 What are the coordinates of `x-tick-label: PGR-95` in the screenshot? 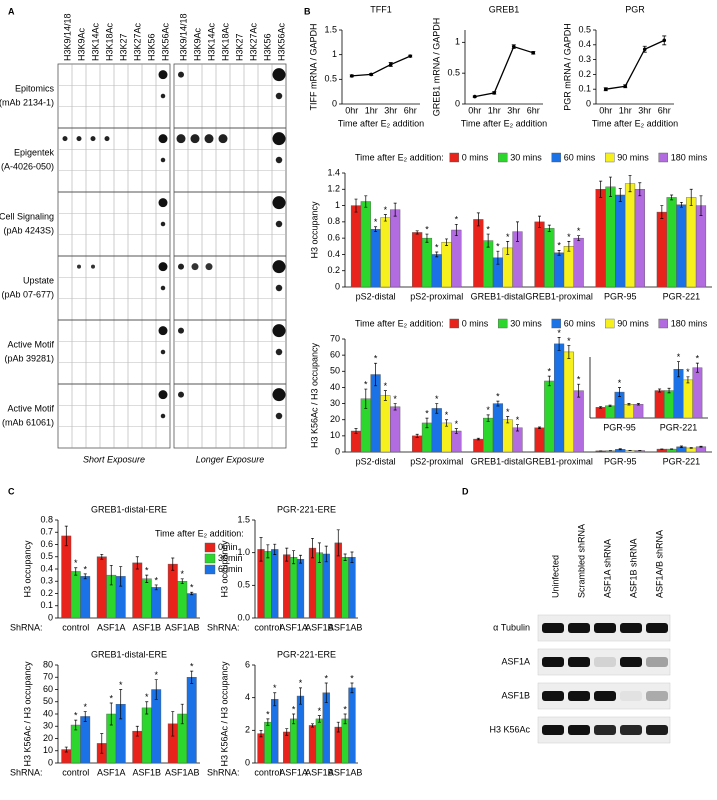 It's located at (620, 461).